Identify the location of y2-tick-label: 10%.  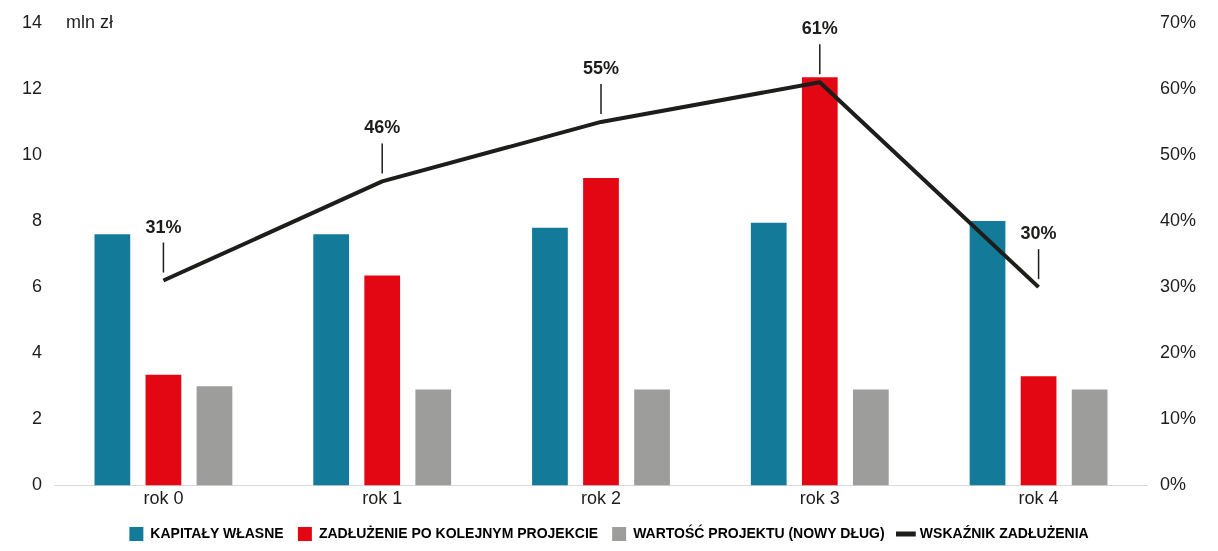
(1177, 418).